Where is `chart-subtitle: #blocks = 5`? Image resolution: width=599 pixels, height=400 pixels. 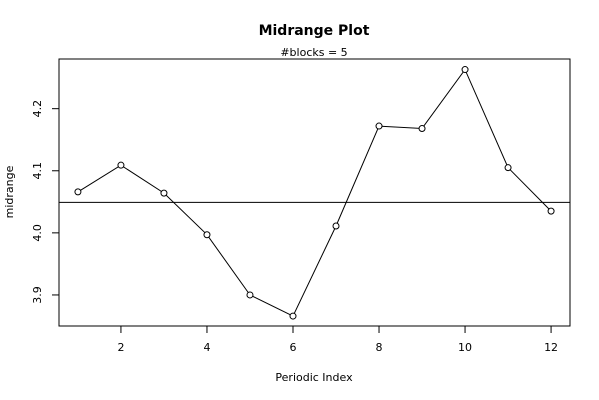
chart-subtitle: #blocks = 5 is located at coordinates (313, 52).